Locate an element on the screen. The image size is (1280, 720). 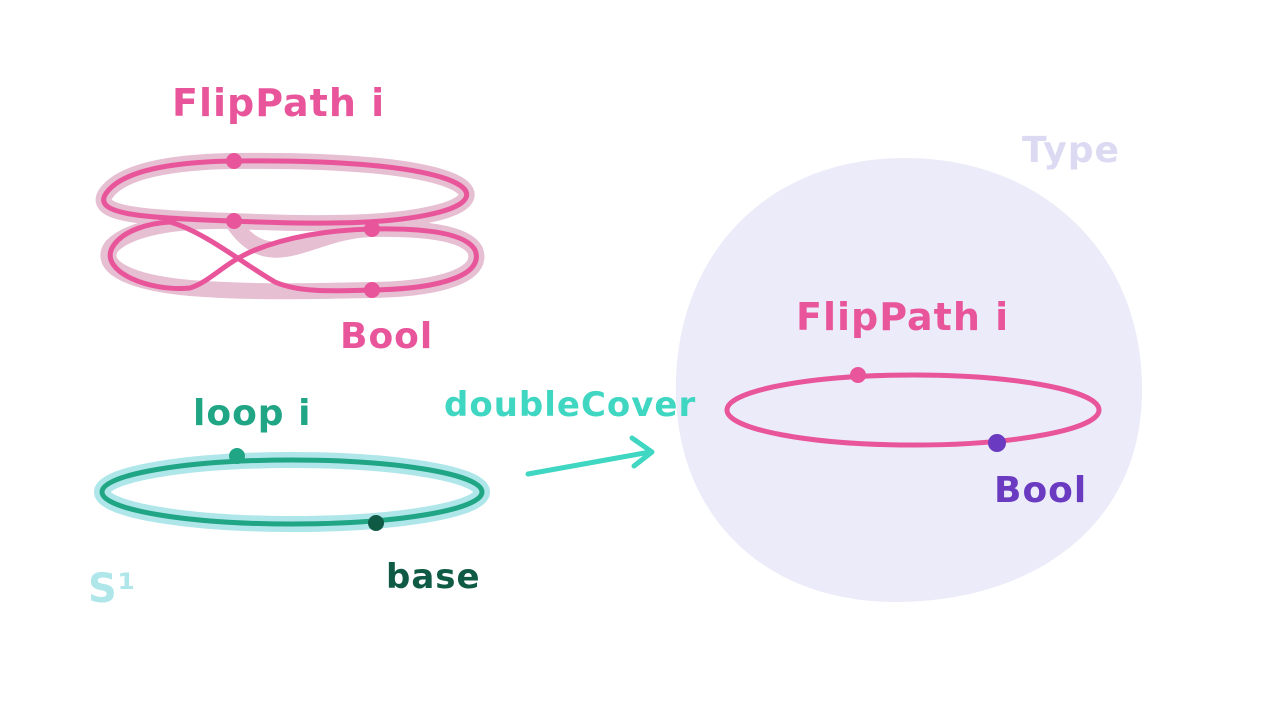
circle-figure is located at coordinates (292, 490).